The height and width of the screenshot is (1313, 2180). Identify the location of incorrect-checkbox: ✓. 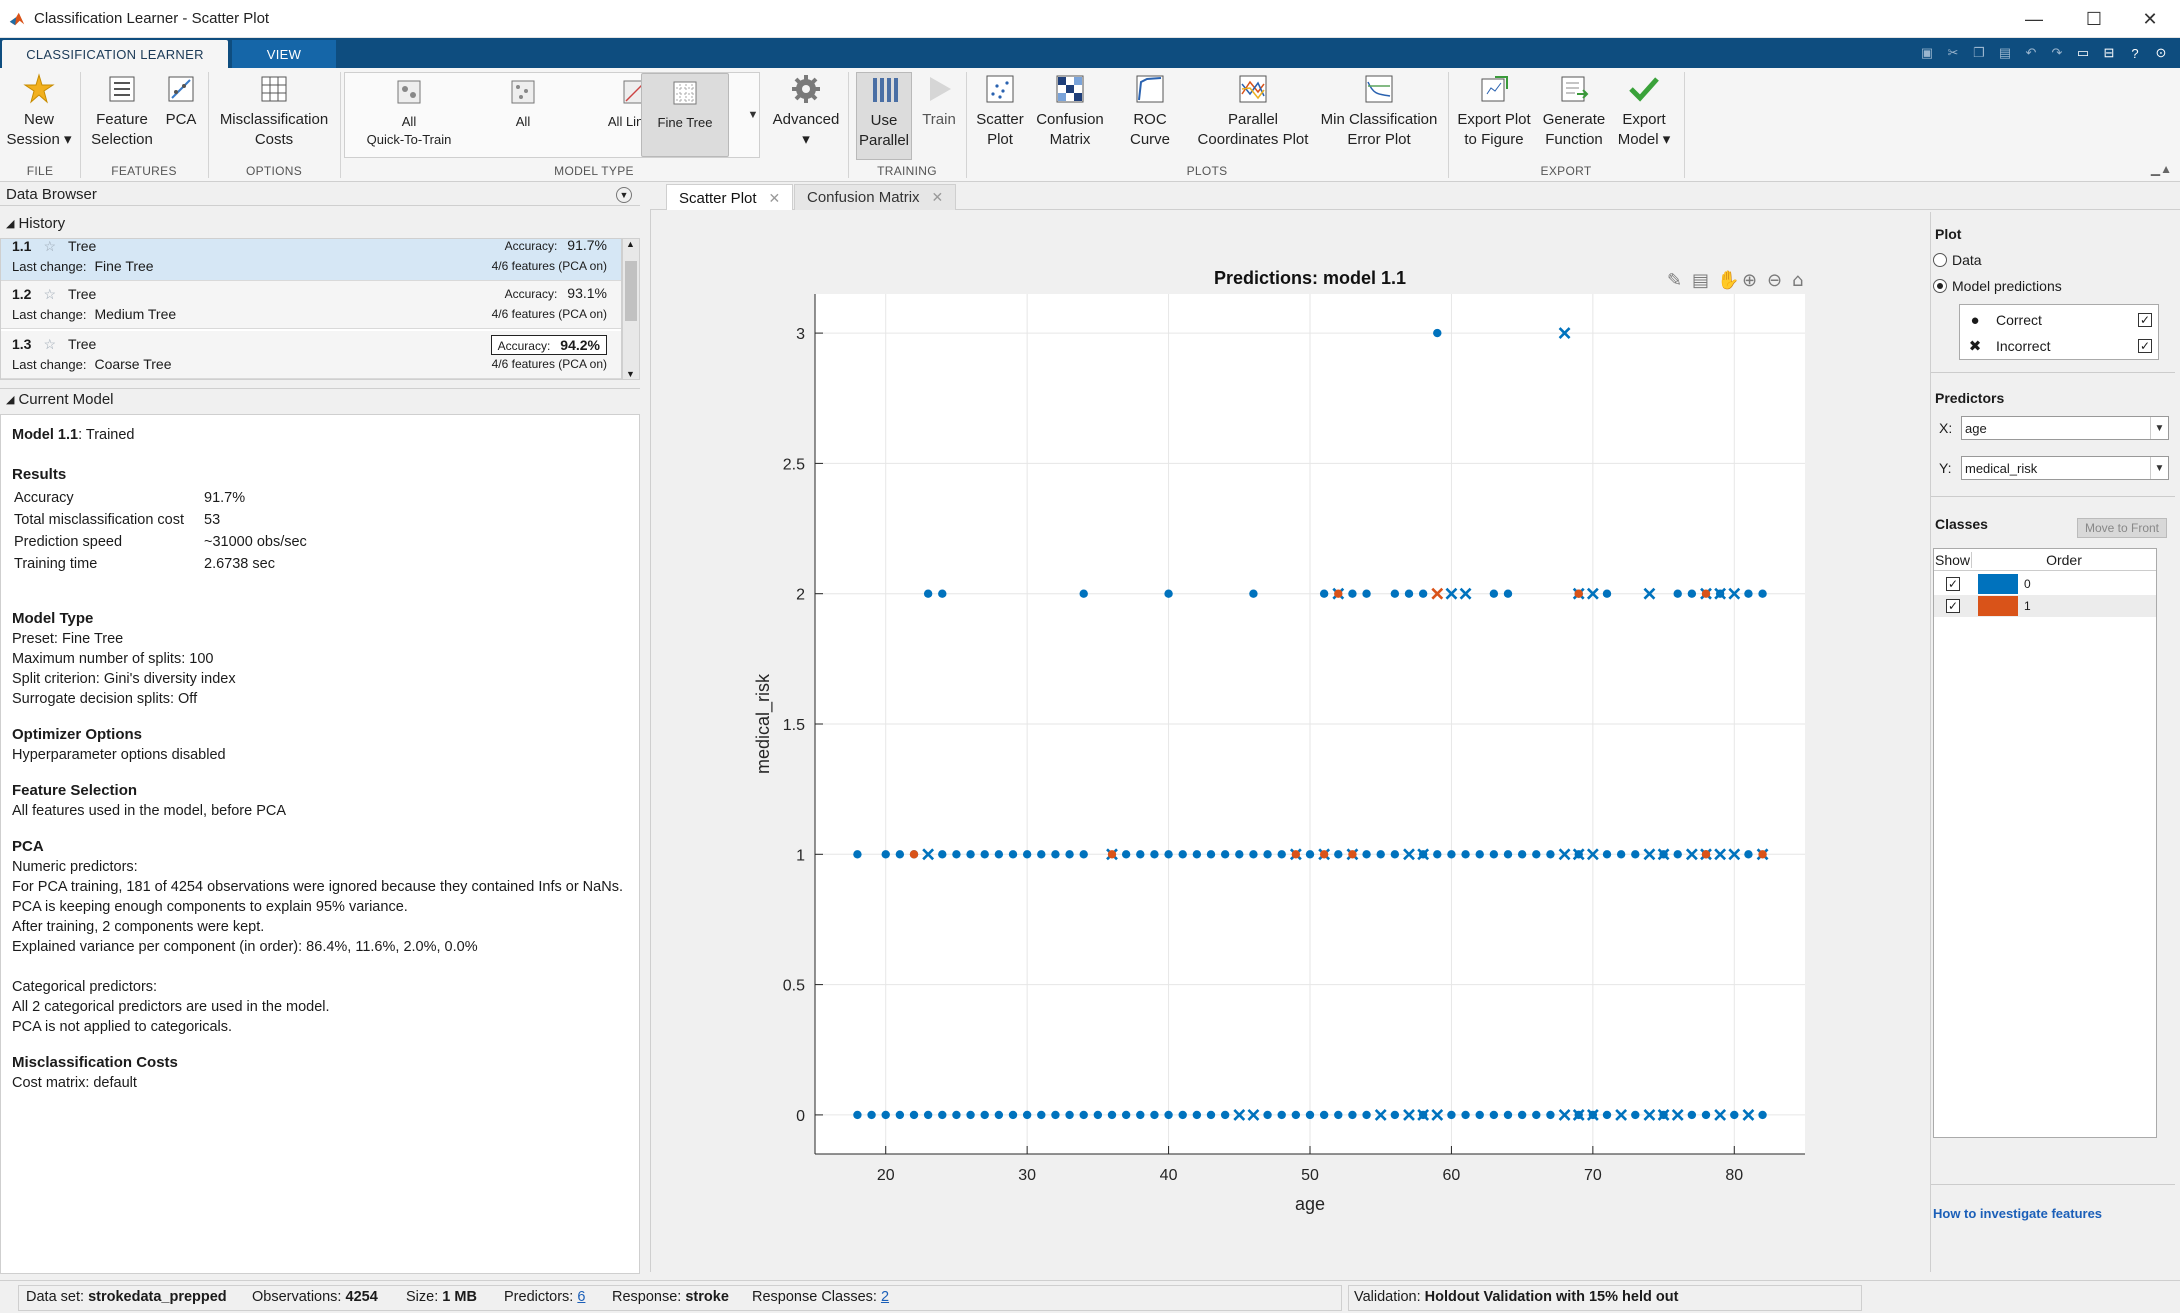
(2145, 346).